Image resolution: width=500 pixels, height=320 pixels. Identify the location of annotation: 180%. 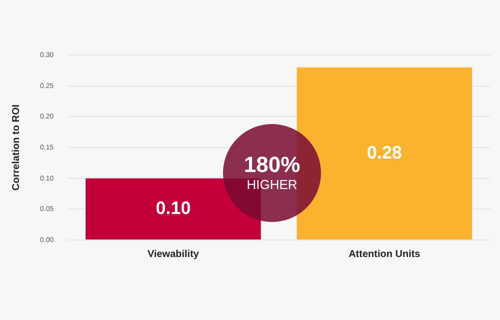
(272, 164).